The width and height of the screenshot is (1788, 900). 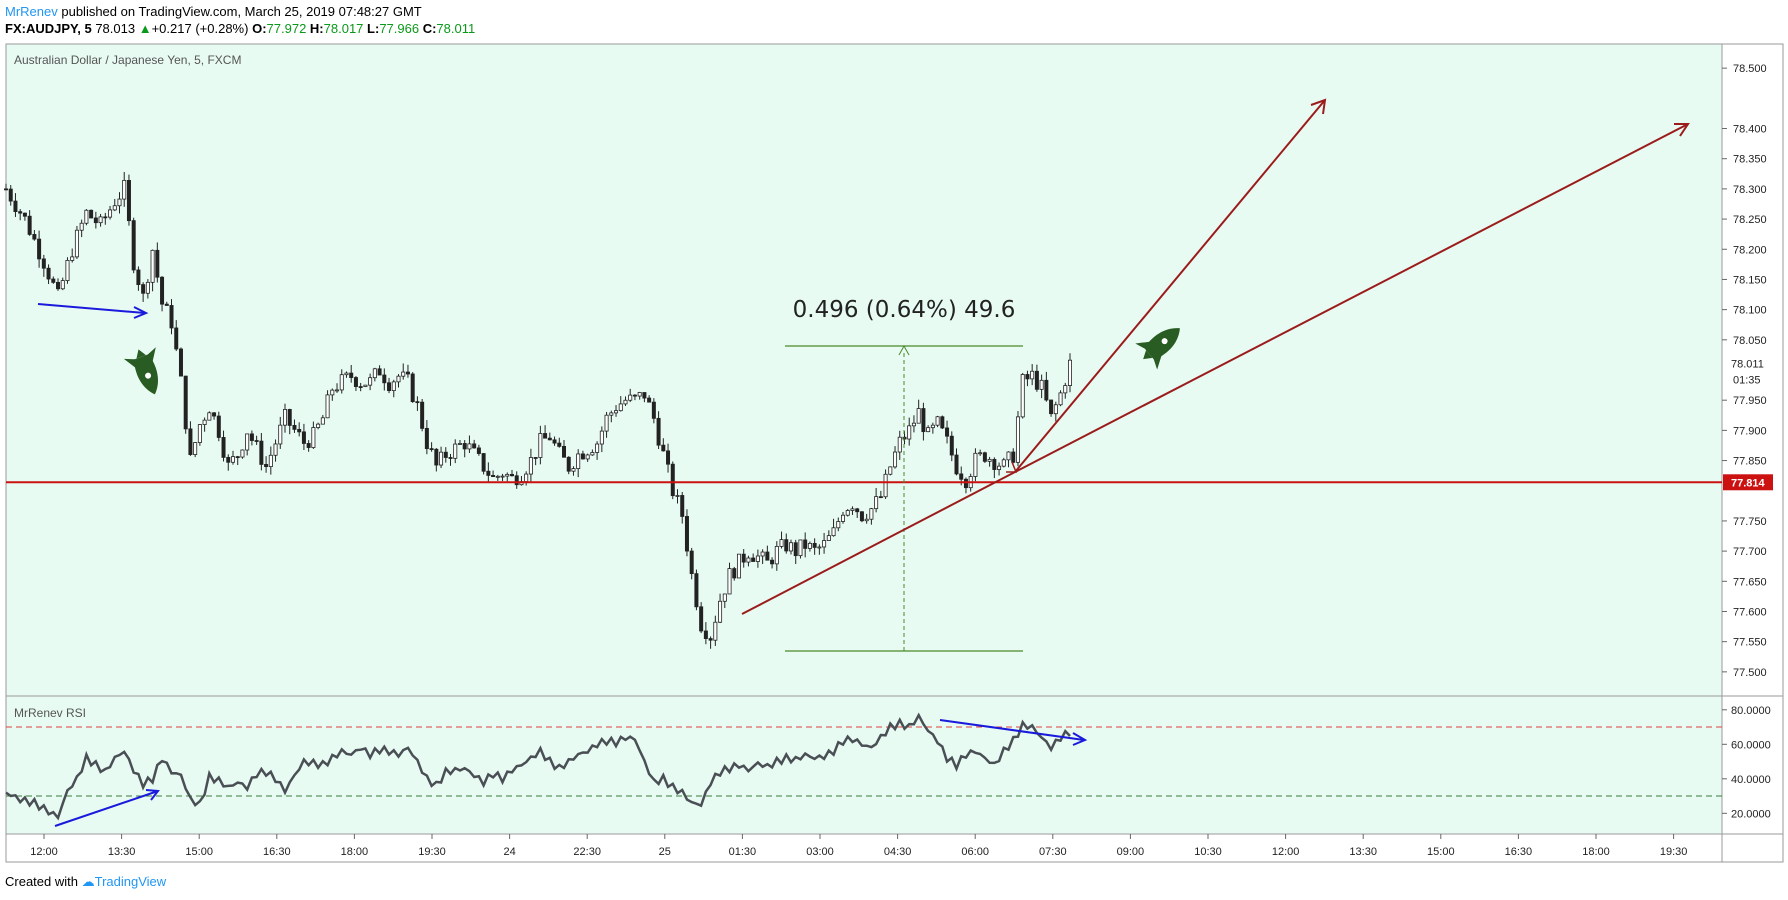 I want to click on open-label: O:, so click(x=259, y=28).